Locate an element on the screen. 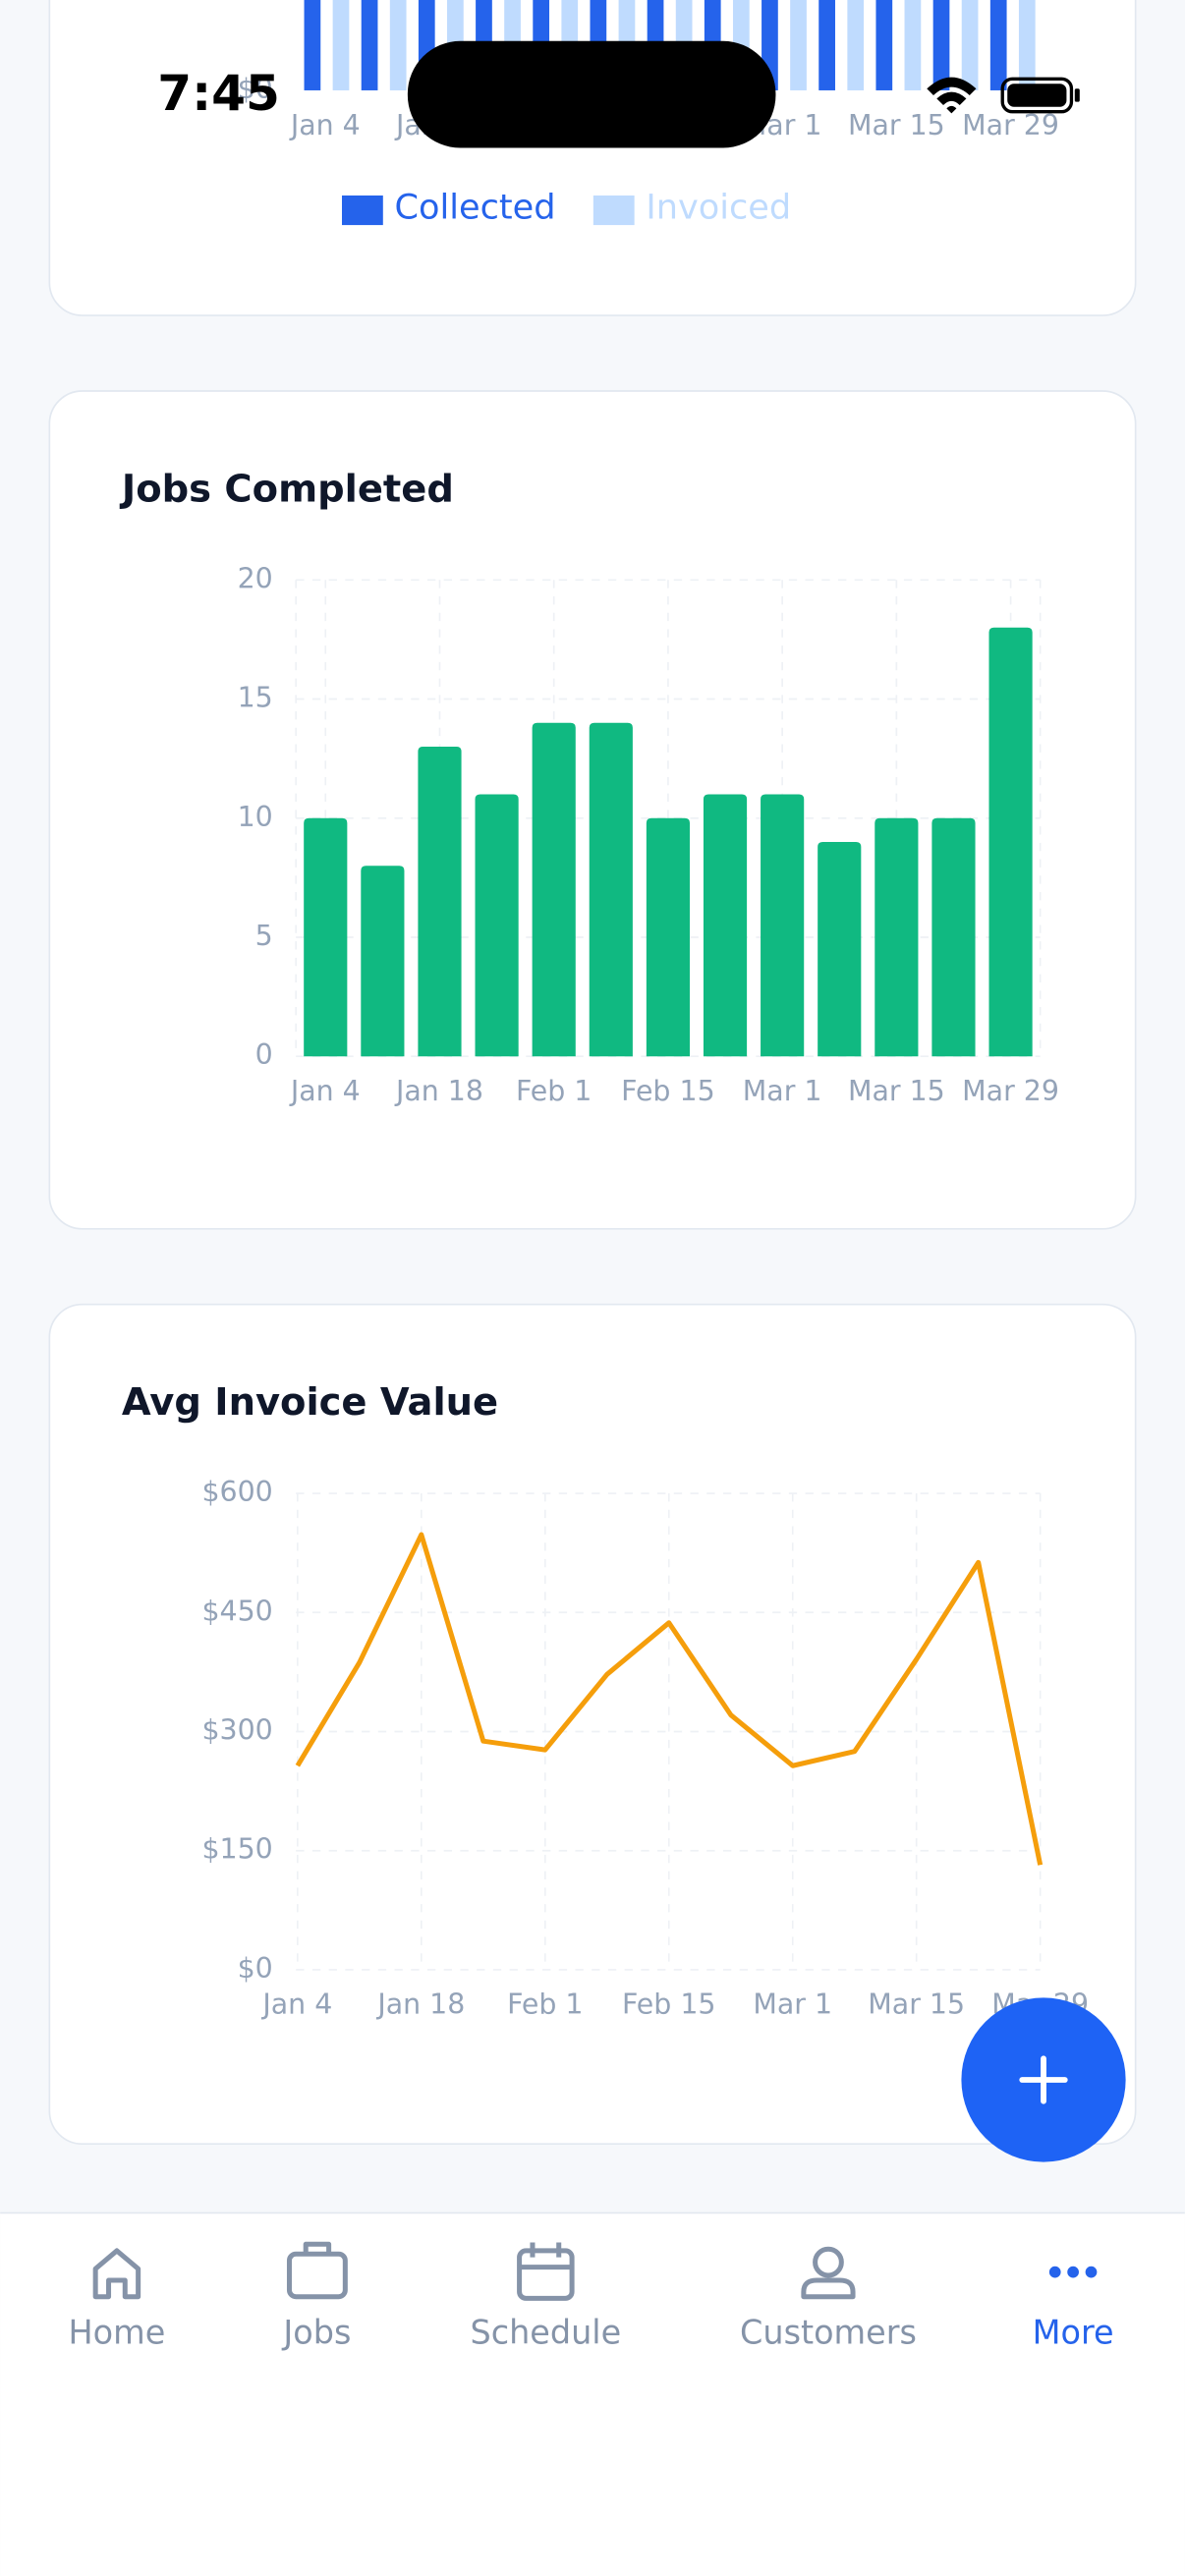 This screenshot has height=2576, width=1185. add-button is located at coordinates (1044, 2079).